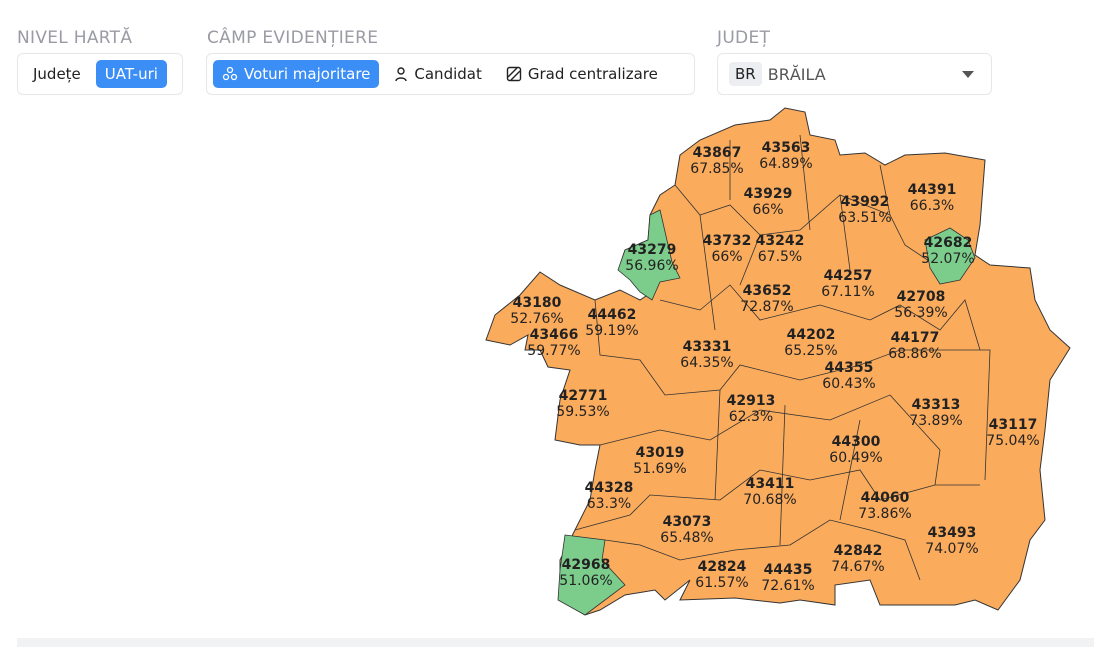 Image resolution: width=1094 pixels, height=647 pixels. I want to click on region-label: 43652, so click(767, 291).